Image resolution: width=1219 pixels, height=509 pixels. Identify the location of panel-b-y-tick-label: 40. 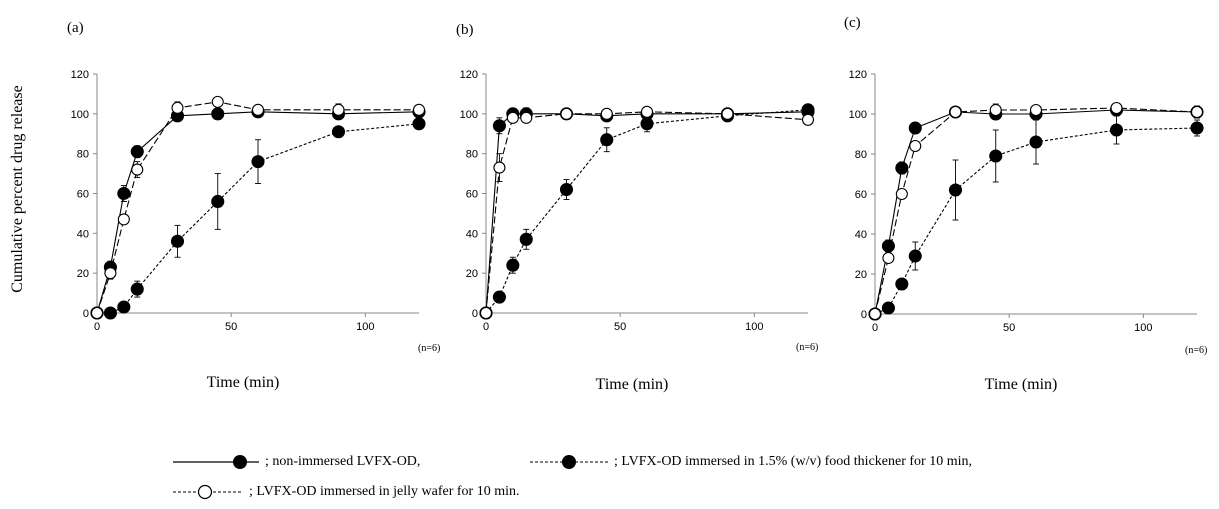
(472, 234).